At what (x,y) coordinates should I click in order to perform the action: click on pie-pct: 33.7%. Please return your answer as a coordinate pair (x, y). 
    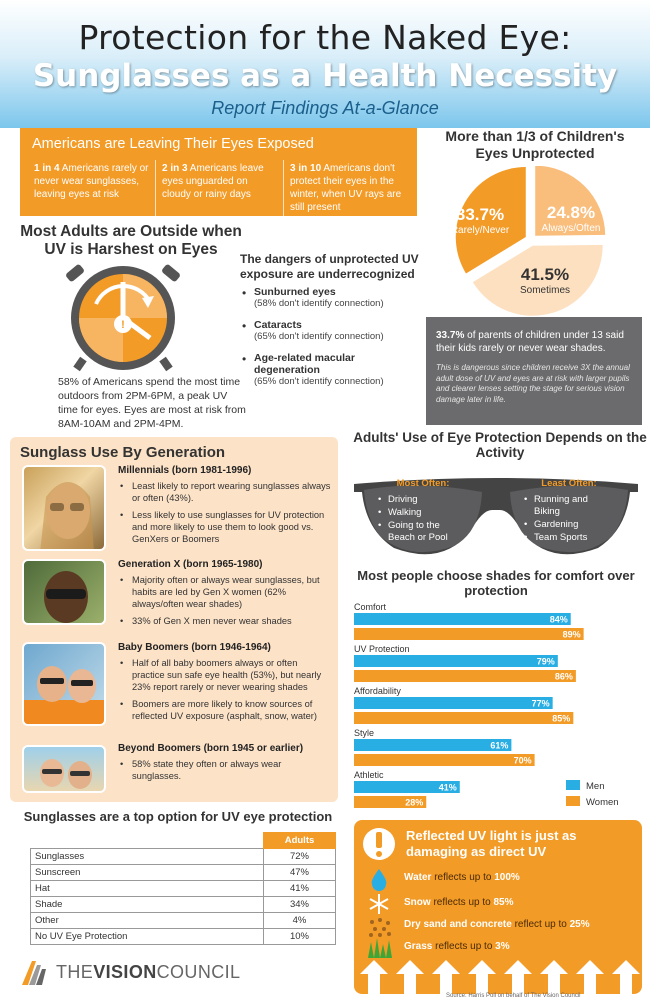
    Looking at the image, I should click on (480, 214).